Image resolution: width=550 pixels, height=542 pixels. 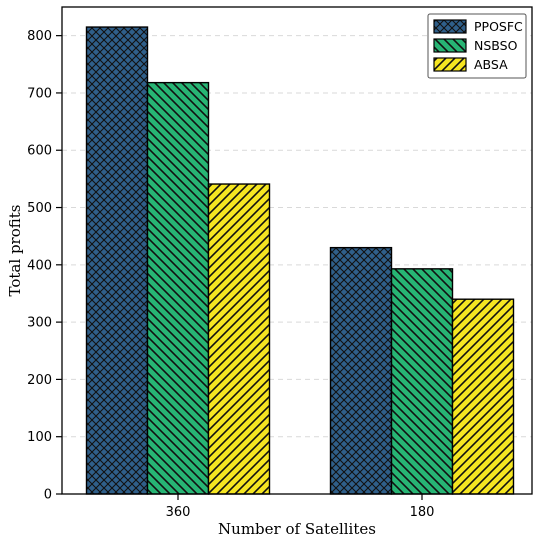 What do you see at coordinates (498, 26) in the screenshot?
I see `legend-label-pposfc: PPOSFC` at bounding box center [498, 26].